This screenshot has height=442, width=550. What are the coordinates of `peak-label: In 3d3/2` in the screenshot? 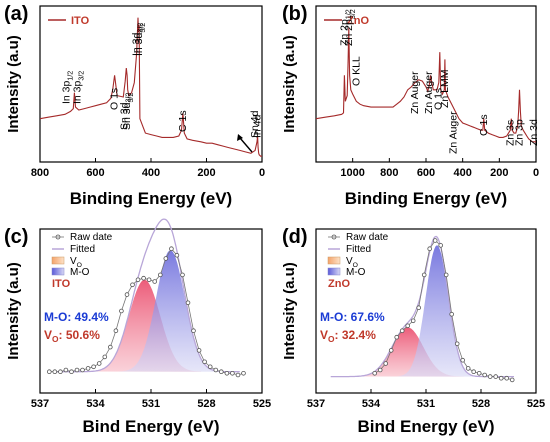 It's located at (138, 39).